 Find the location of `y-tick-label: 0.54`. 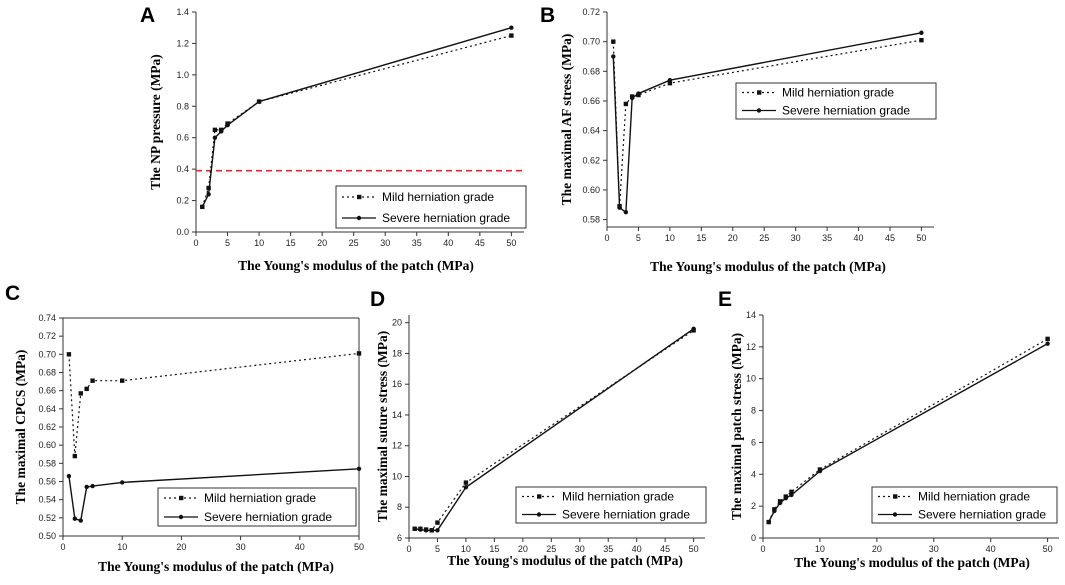

y-tick-label: 0.54 is located at coordinates (47, 500).